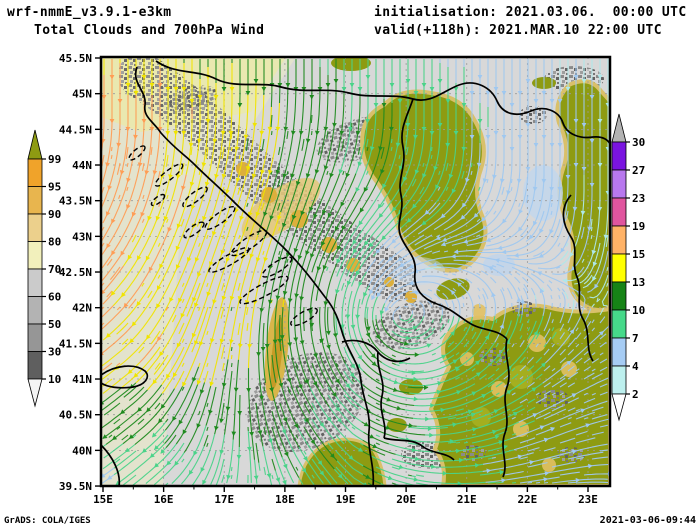 This screenshot has height=530, width=700. Describe the element at coordinates (149, 30) in the screenshot. I see `plot-subtitle: Total Clouds and 700hPa Wind` at that location.